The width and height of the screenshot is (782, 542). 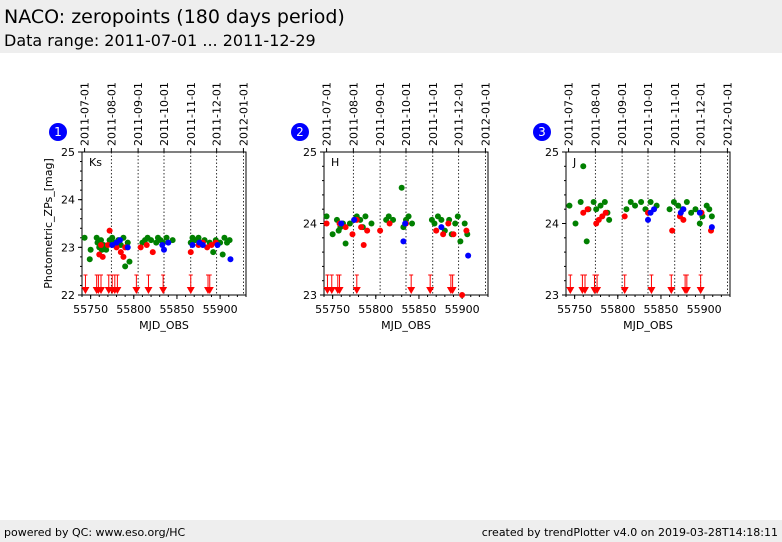 What do you see at coordinates (704, 309) in the screenshot?
I see `x-tick-label: 55900` at bounding box center [704, 309].